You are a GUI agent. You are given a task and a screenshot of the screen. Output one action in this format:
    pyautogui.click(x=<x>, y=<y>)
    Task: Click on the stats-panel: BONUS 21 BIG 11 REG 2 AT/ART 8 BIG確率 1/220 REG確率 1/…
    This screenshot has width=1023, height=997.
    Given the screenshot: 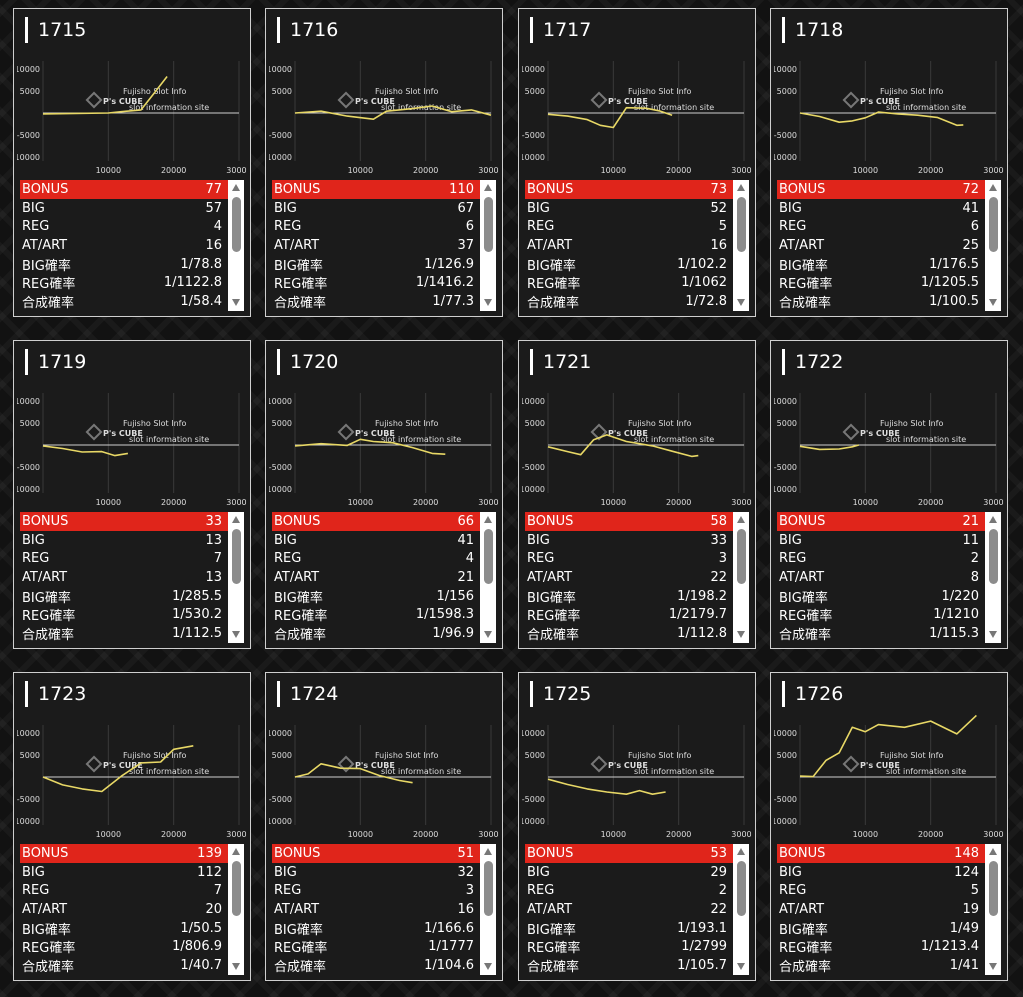 What is the action you would take?
    pyautogui.click(x=889, y=577)
    